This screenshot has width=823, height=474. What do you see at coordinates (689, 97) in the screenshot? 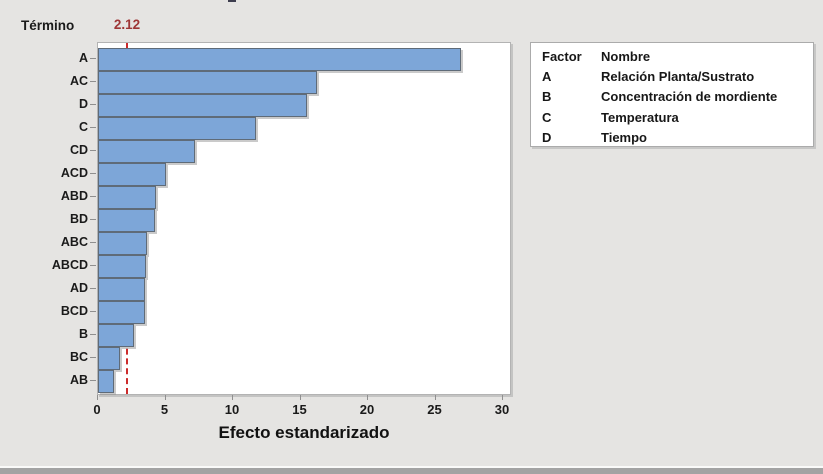
I see `legend-factor-name: Concentración de mordiente` at bounding box center [689, 97].